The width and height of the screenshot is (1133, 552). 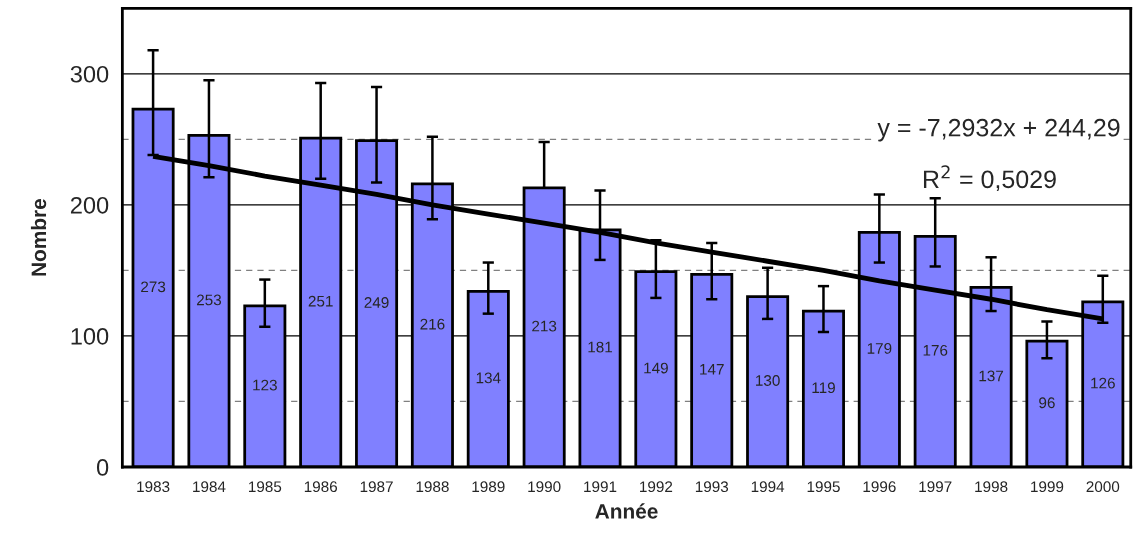 I want to click on data-label: 181, so click(x=600, y=347).